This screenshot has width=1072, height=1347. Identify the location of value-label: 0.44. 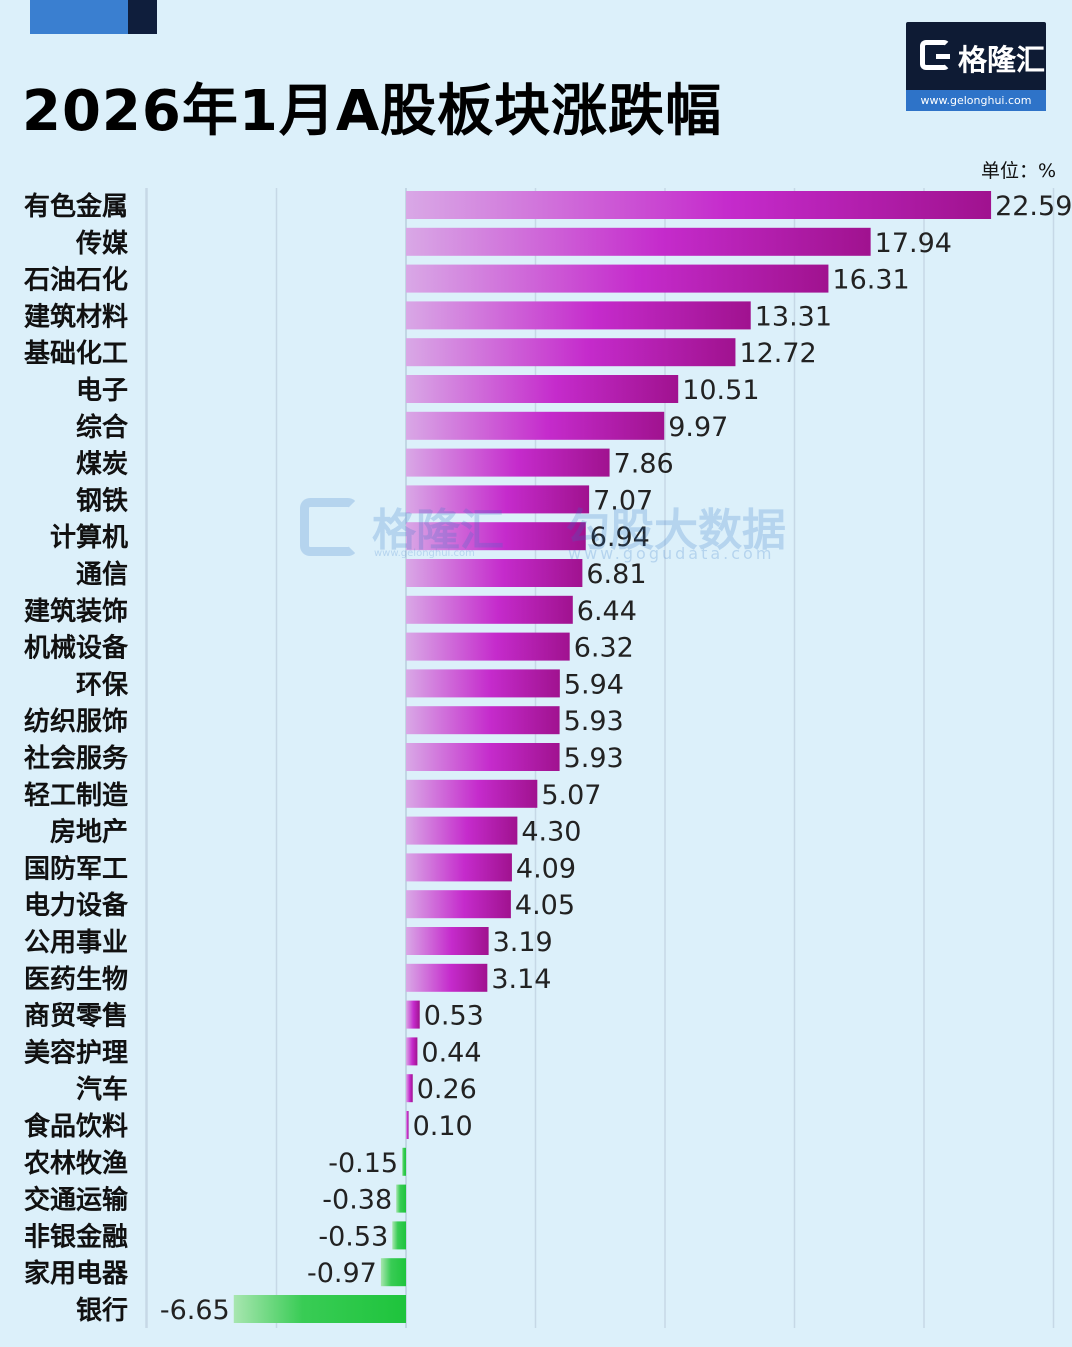
(451, 1052).